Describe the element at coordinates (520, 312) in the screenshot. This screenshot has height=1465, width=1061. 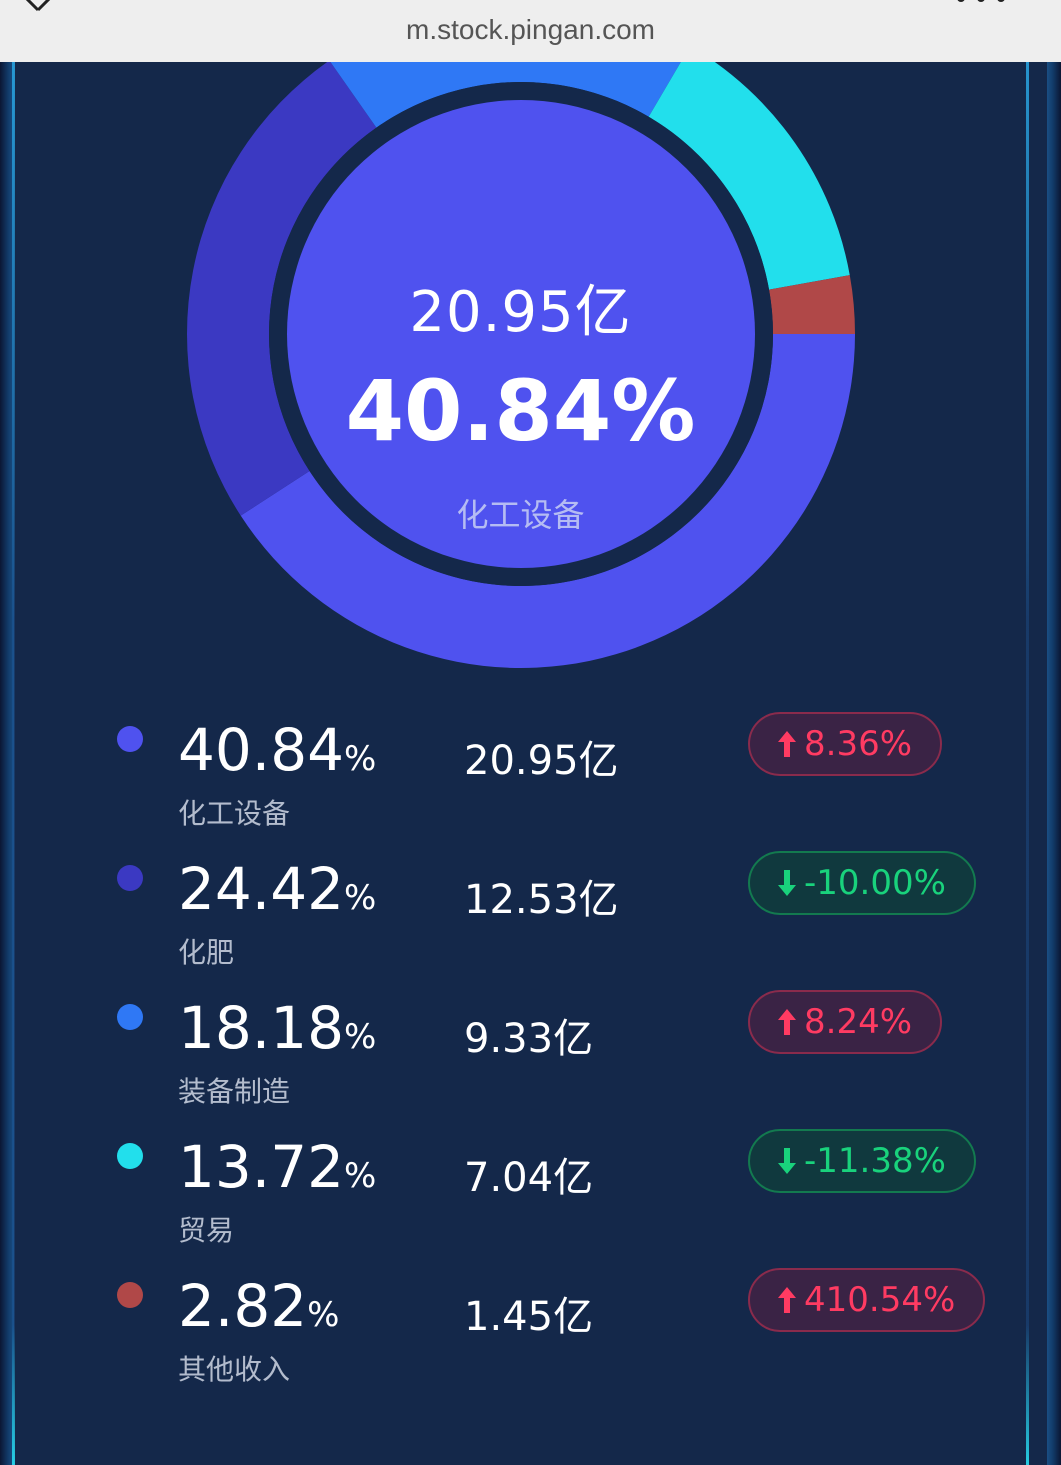
I see `donut-center-amount: 20.95亿` at that location.